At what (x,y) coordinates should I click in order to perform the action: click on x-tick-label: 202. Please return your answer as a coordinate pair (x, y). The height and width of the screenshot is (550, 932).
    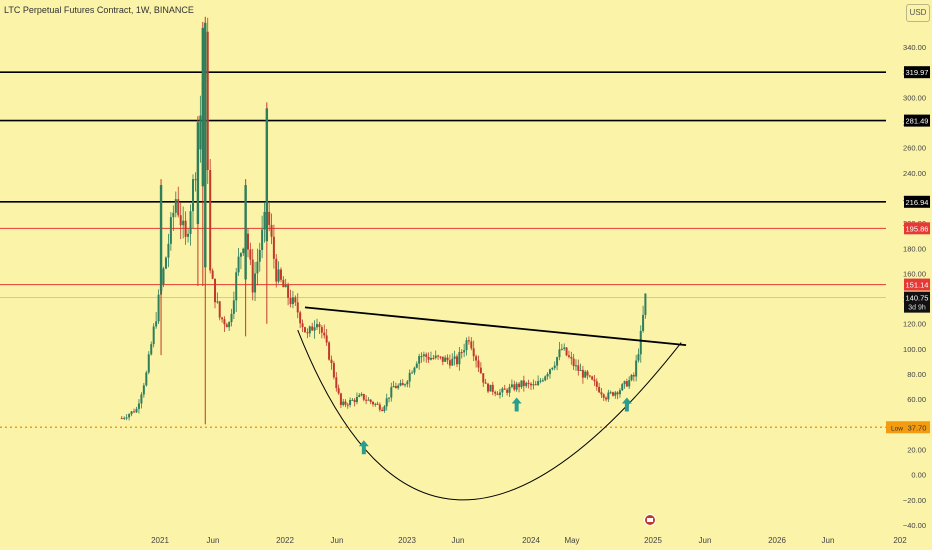
    Looking at the image, I should click on (900, 540).